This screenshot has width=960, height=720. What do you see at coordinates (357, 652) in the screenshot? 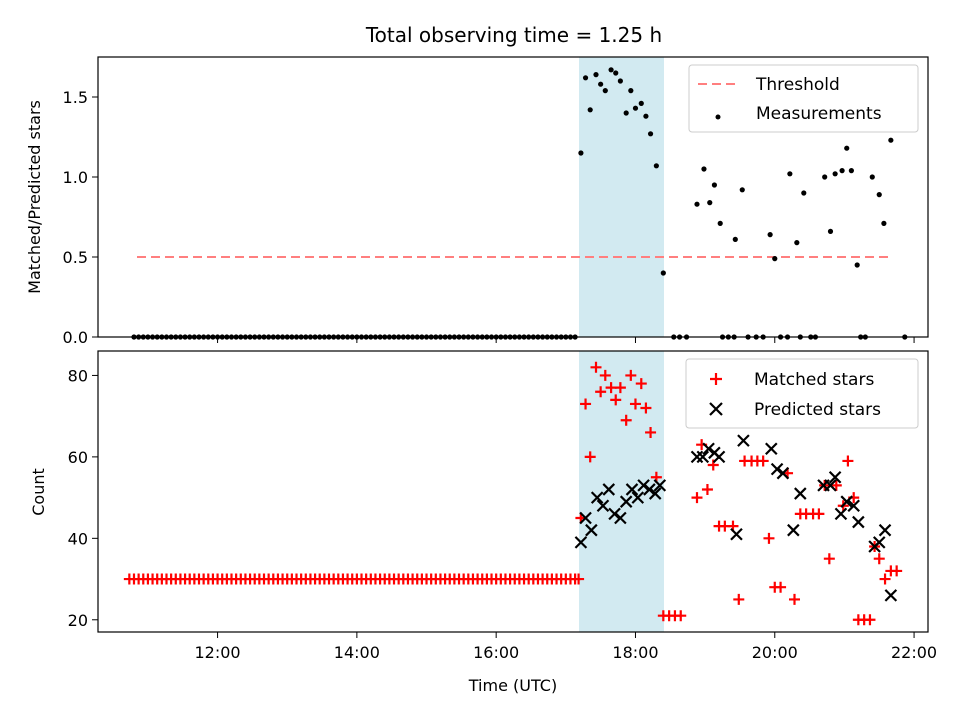
I see `bottom-x-tick-label: 14:00` at bounding box center [357, 652].